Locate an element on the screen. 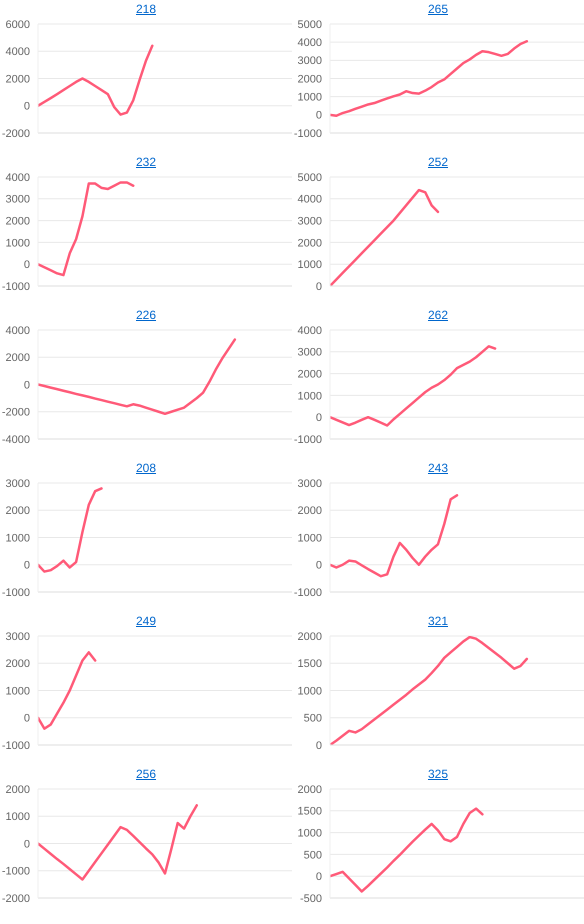 The height and width of the screenshot is (924, 584). chart-title: 249 is located at coordinates (146, 621).